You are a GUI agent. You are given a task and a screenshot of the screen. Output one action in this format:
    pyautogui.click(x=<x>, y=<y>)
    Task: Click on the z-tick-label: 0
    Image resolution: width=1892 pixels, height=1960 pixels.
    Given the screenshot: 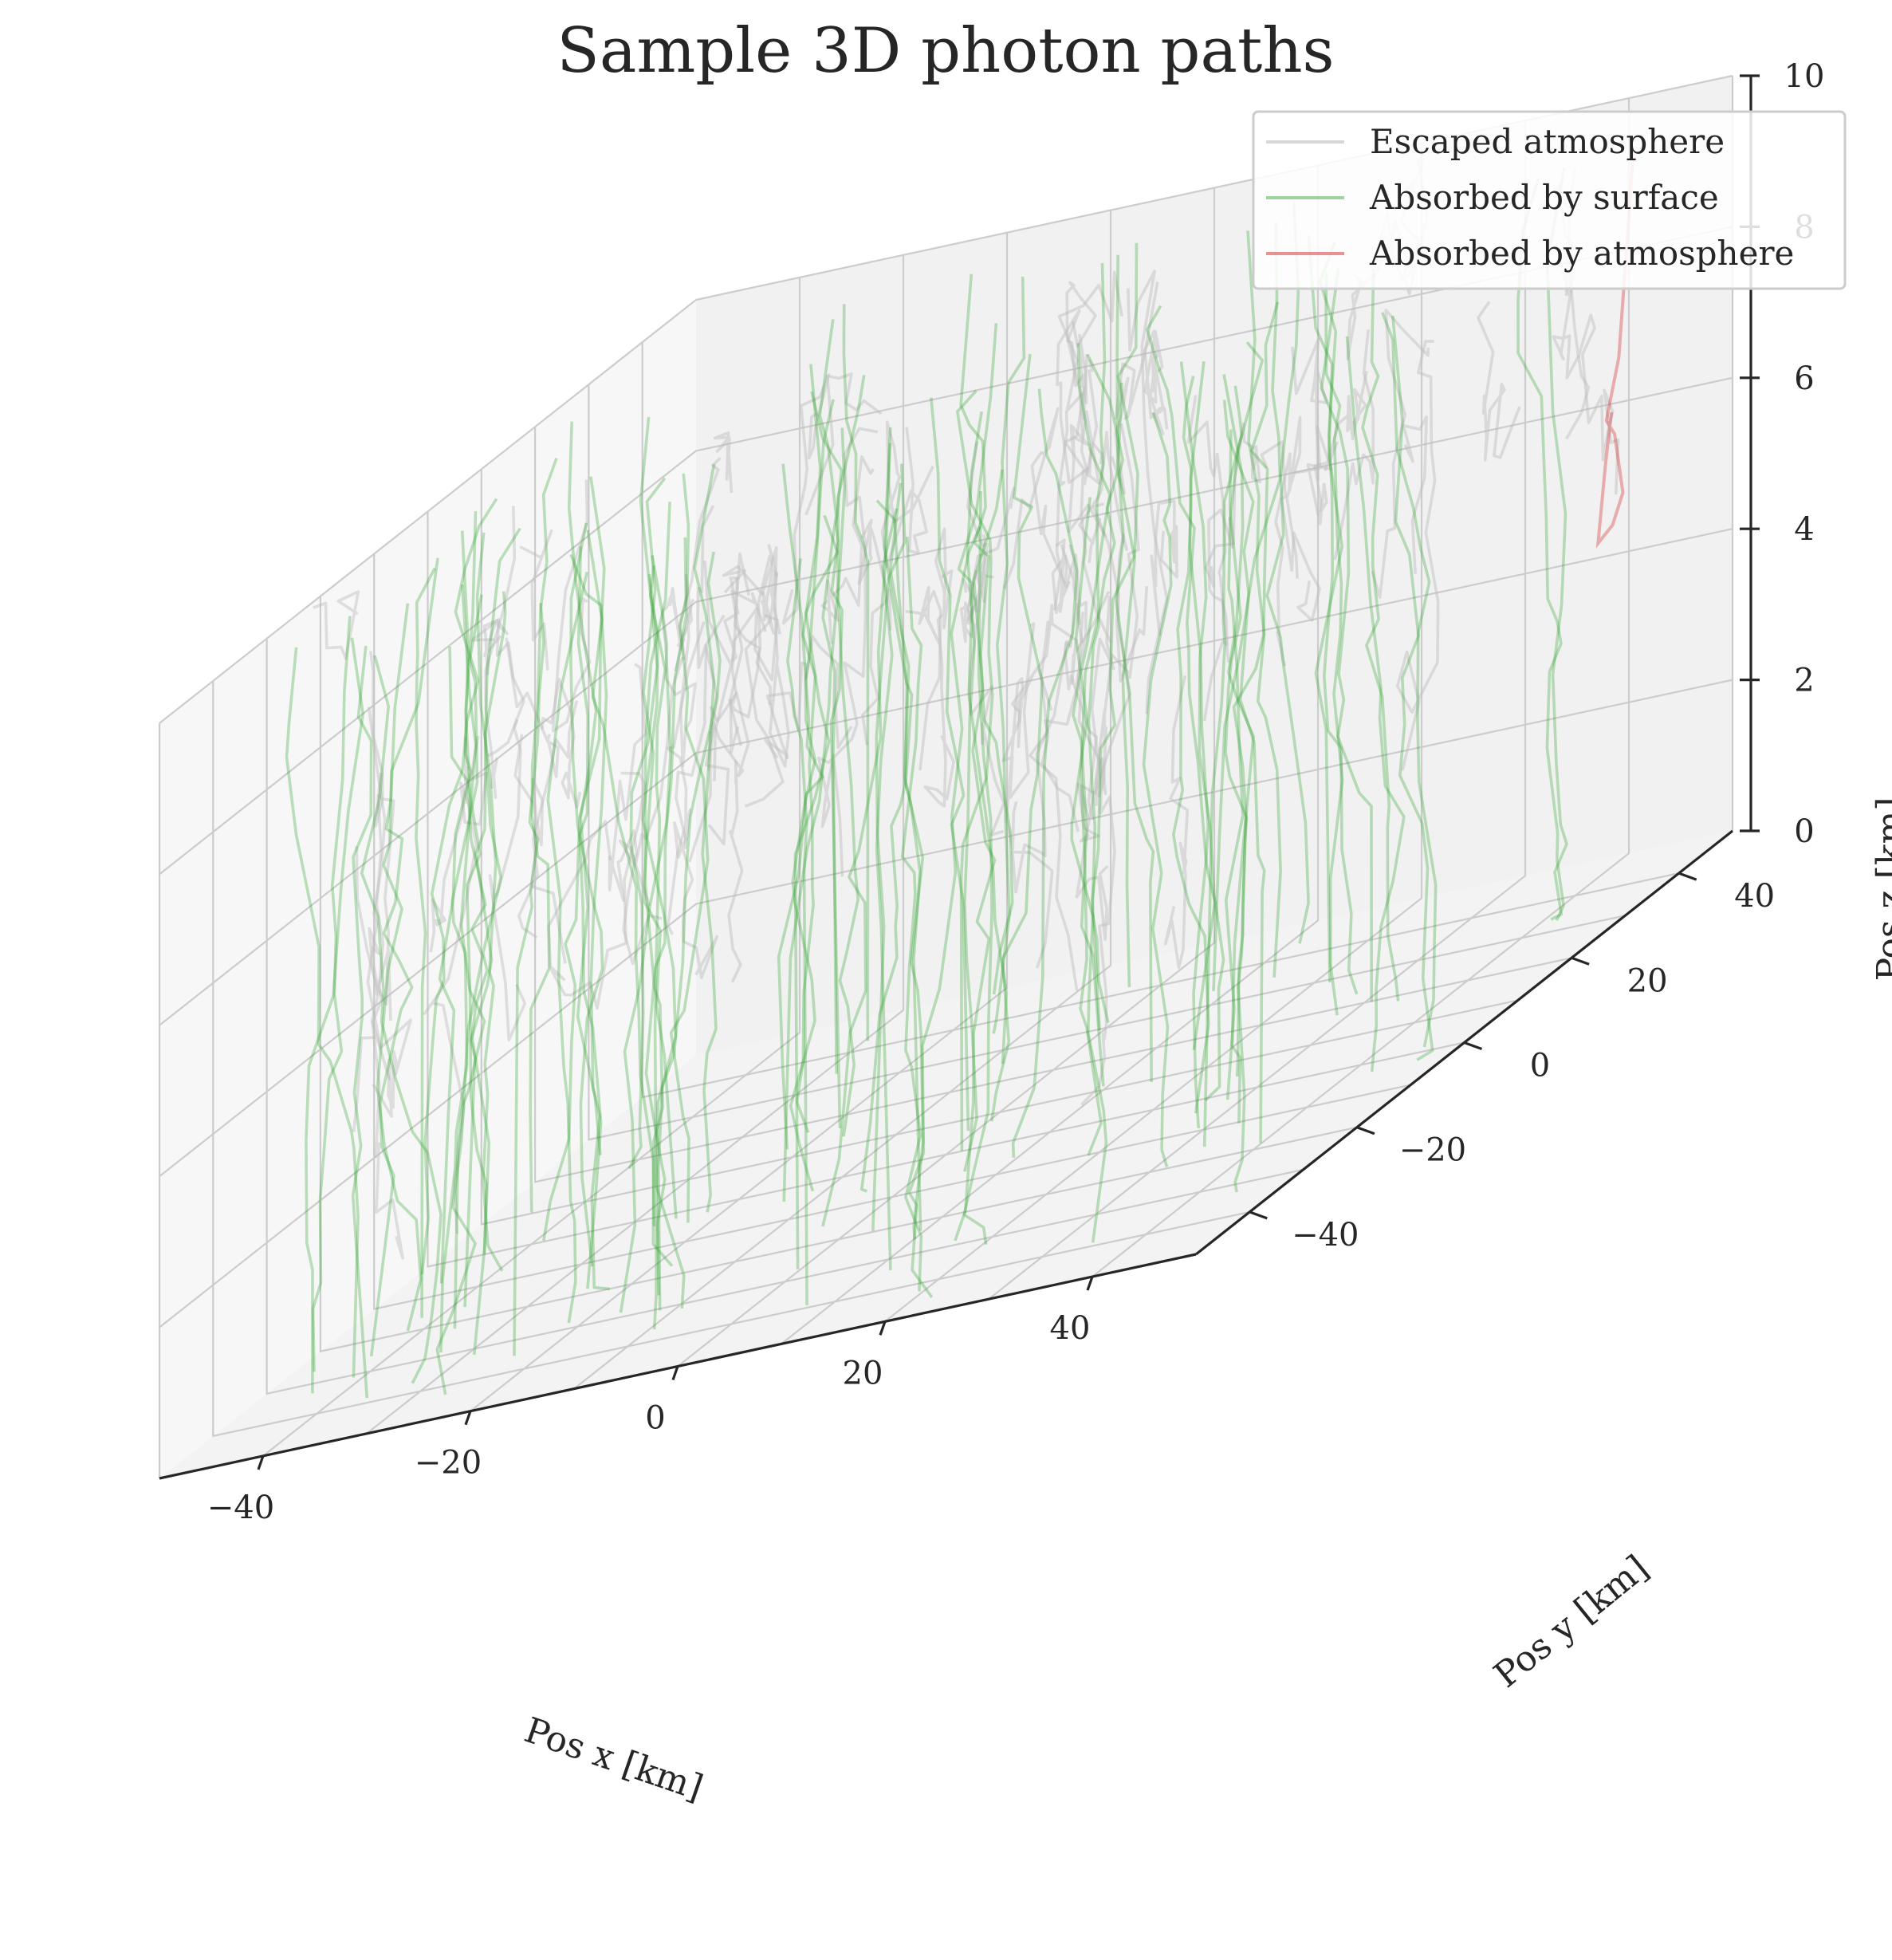 What is the action you would take?
    pyautogui.click(x=1804, y=832)
    